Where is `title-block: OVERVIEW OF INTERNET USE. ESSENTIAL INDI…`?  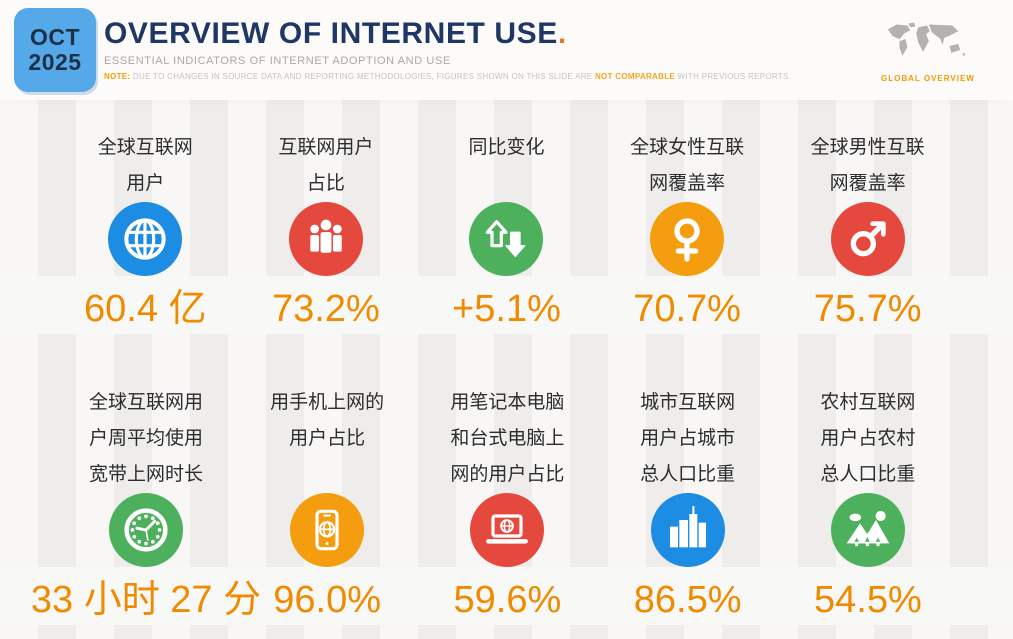
title-block: OVERVIEW OF INTERNET USE. ESSENTIAL INDI… is located at coordinates (447, 49).